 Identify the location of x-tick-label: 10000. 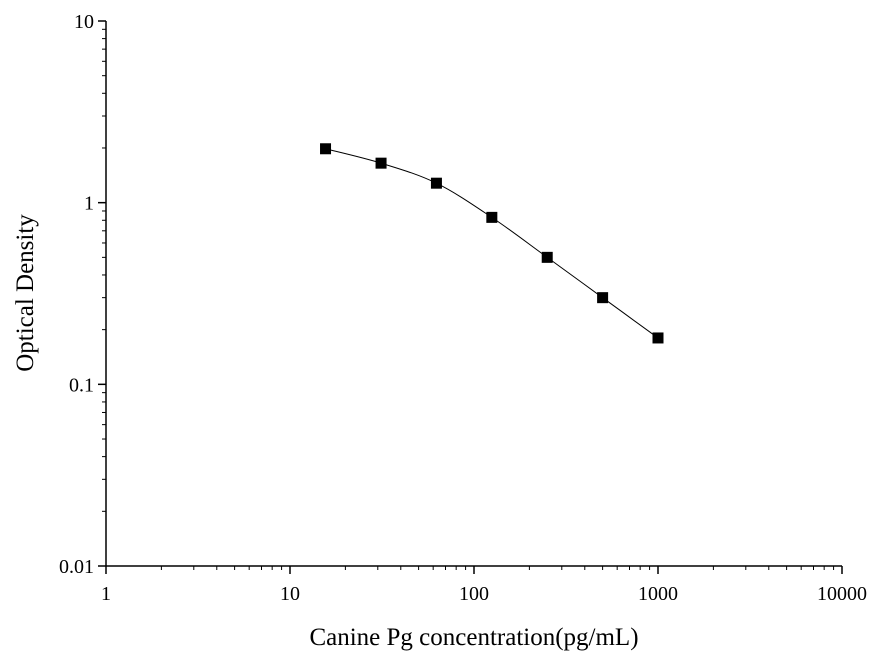
(842, 594).